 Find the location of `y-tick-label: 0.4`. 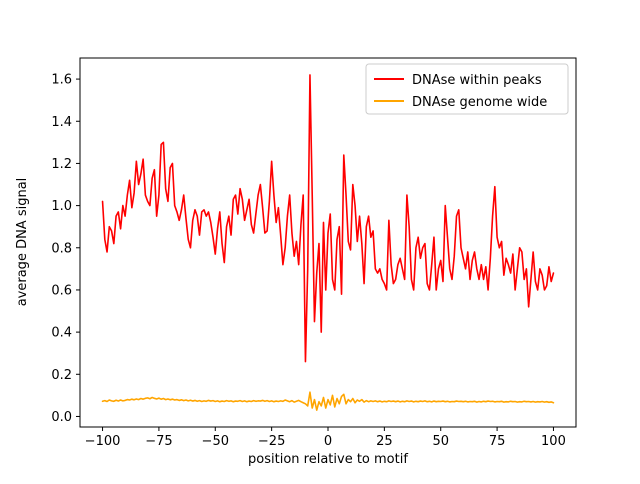

y-tick-label: 0.4 is located at coordinates (61, 333).